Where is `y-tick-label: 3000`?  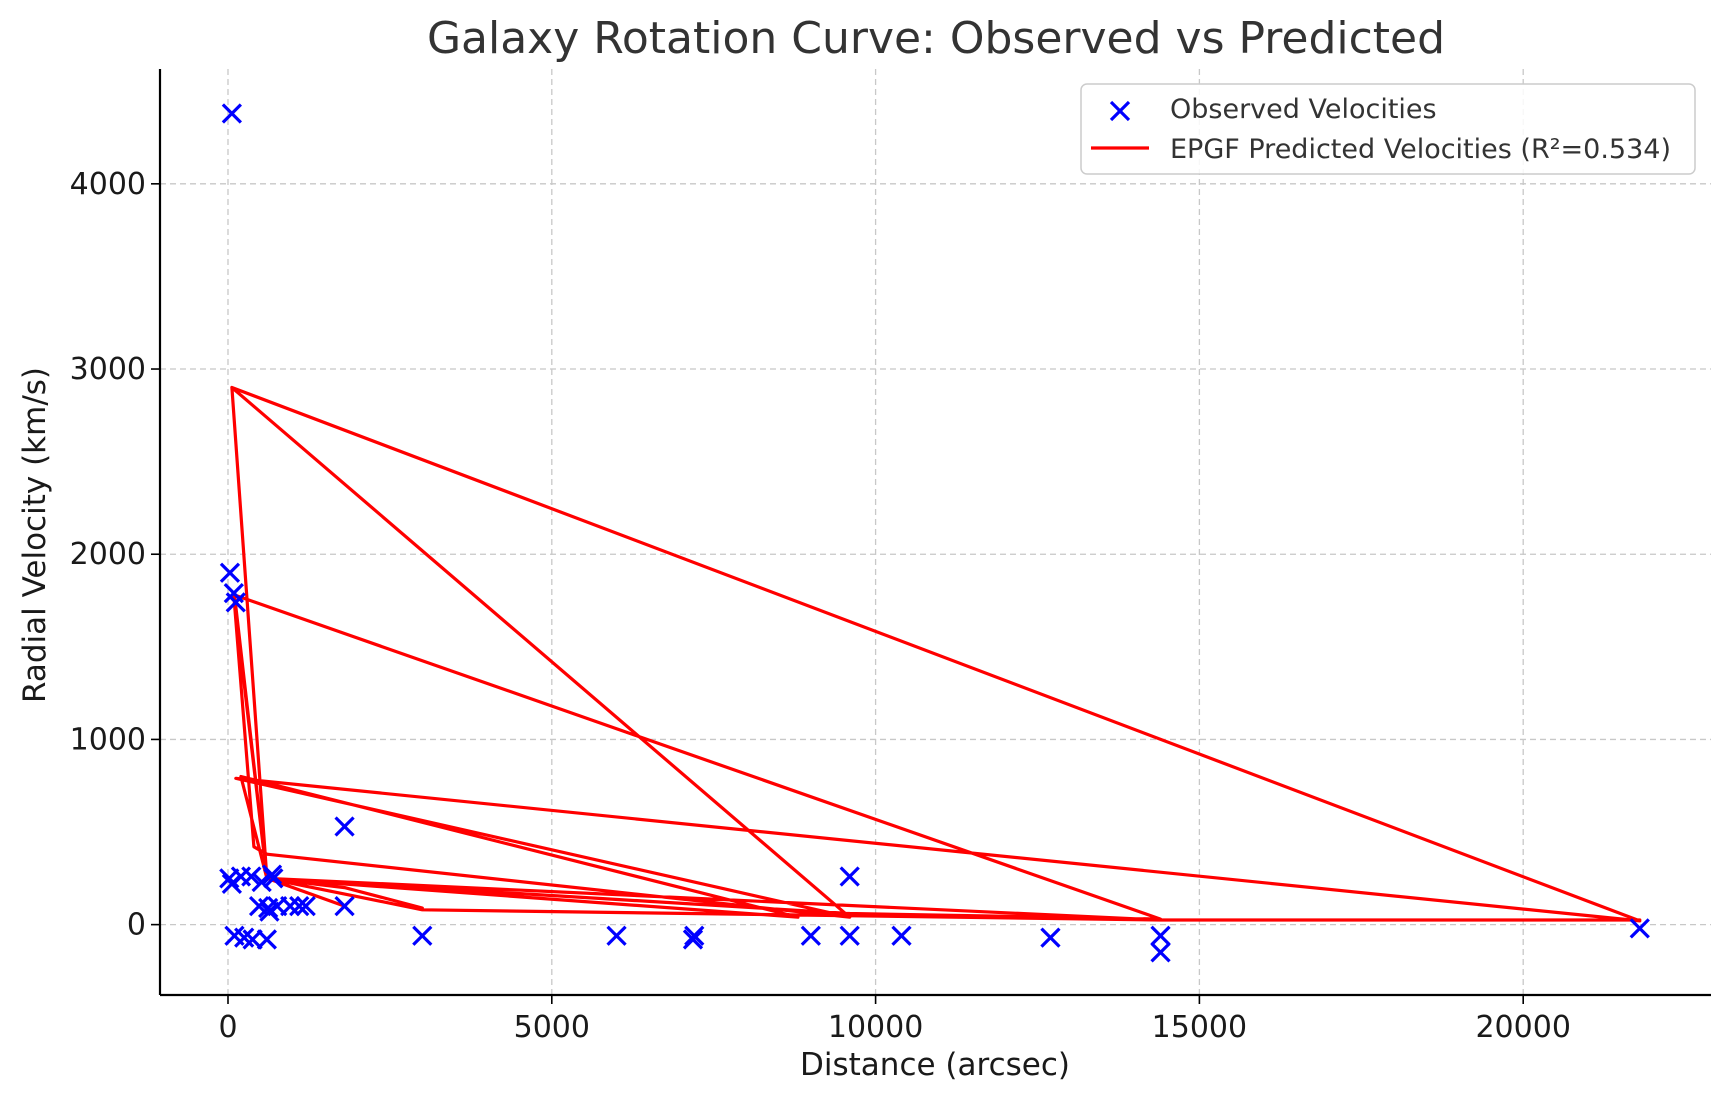 y-tick-label: 3000 is located at coordinates (108, 369).